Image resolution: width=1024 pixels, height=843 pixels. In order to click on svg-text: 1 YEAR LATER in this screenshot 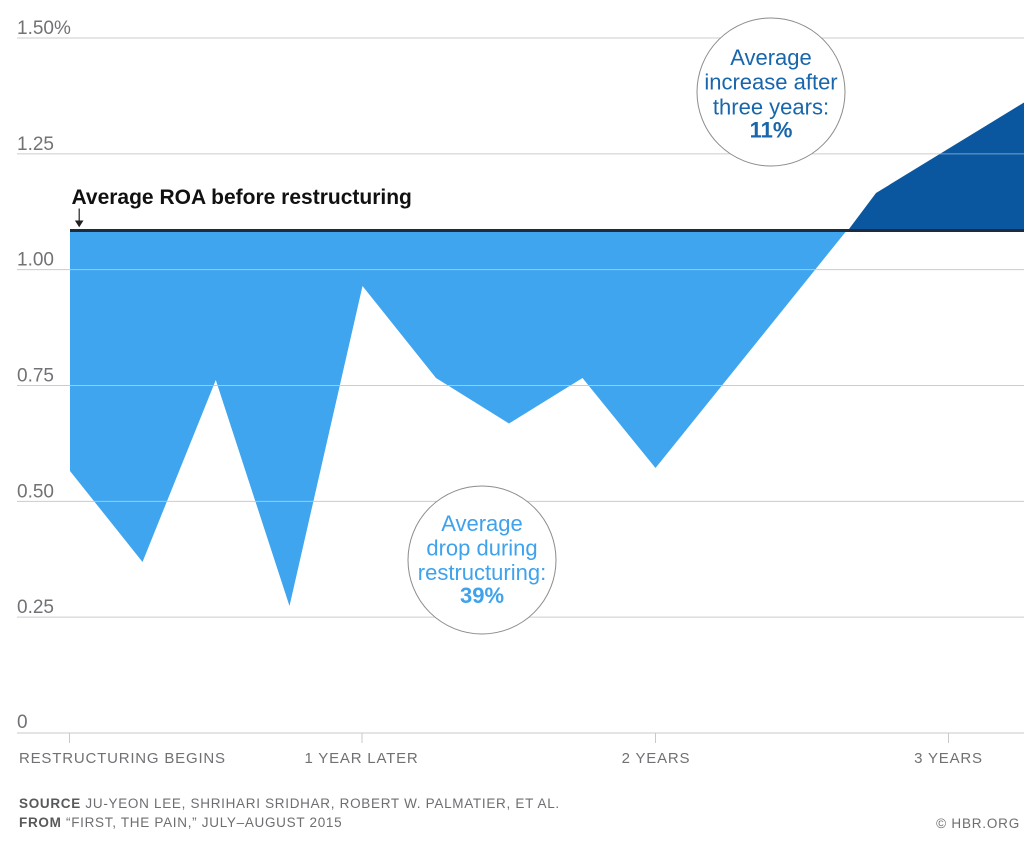, I will do `click(361, 758)`.